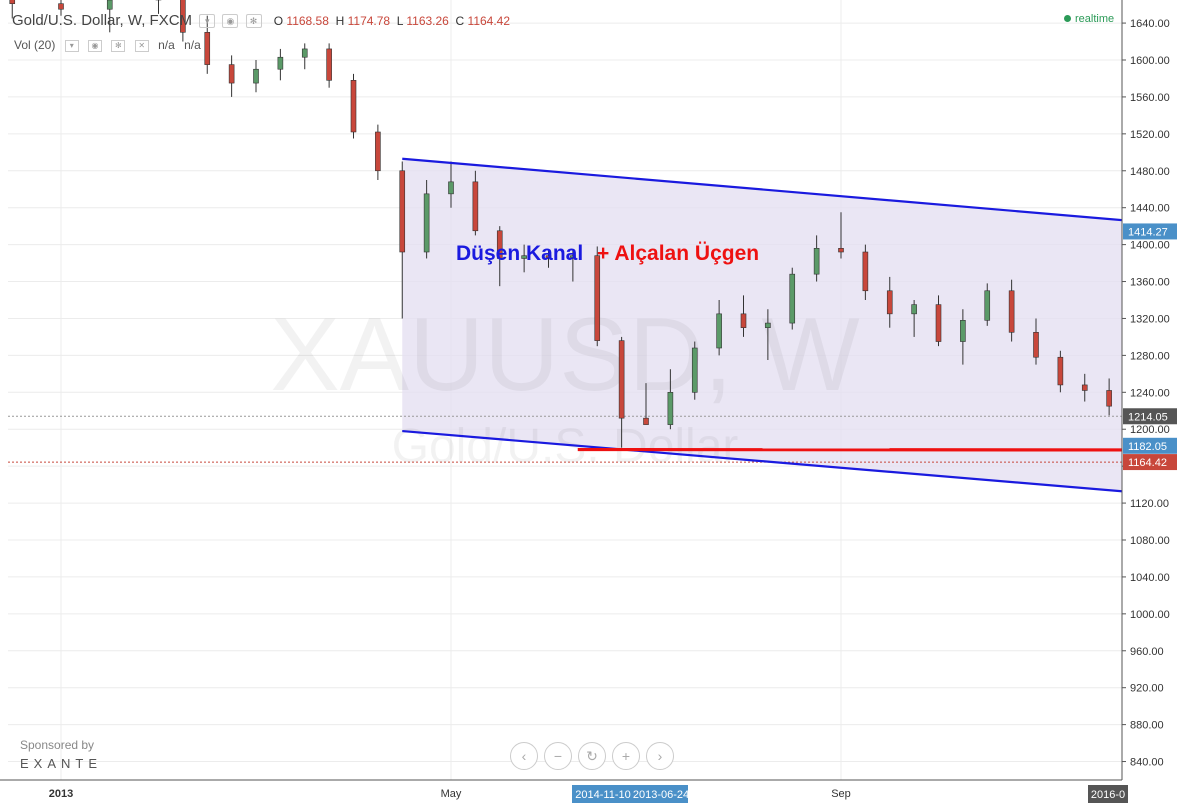 This screenshot has height=807, width=1180. Describe the element at coordinates (1150, 172) in the screenshot. I see `y-tick-label: 1480.00` at that location.